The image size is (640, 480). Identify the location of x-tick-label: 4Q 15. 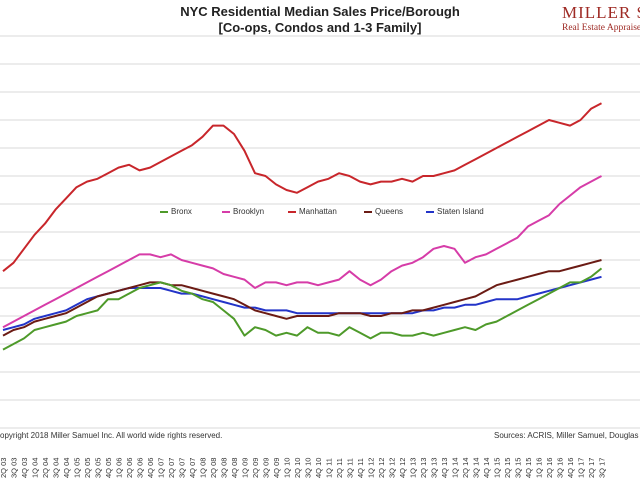
(528, 468).